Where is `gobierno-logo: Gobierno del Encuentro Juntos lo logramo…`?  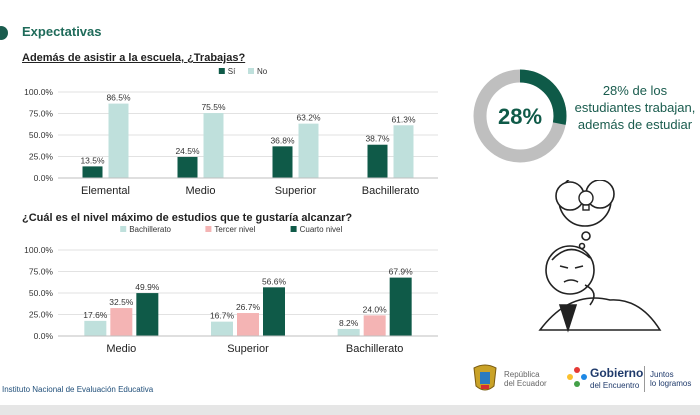 gobierno-logo: Gobierno del Encuentro Juntos lo logramo… is located at coordinates (632, 382).